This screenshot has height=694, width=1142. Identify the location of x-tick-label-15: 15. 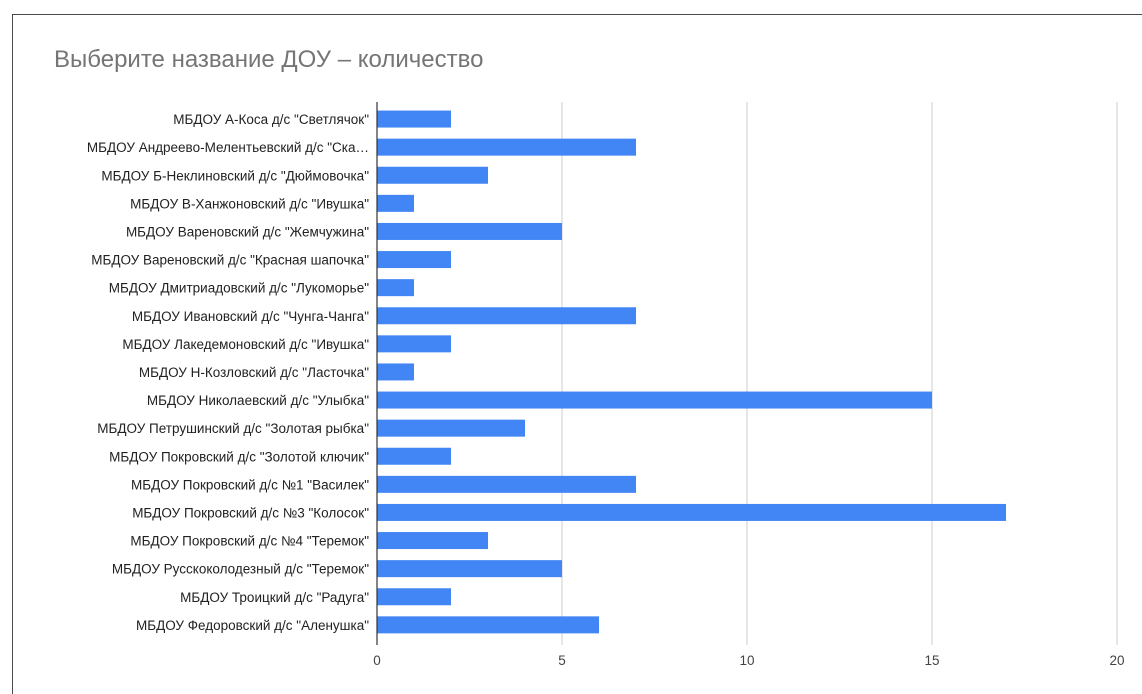
(931, 660).